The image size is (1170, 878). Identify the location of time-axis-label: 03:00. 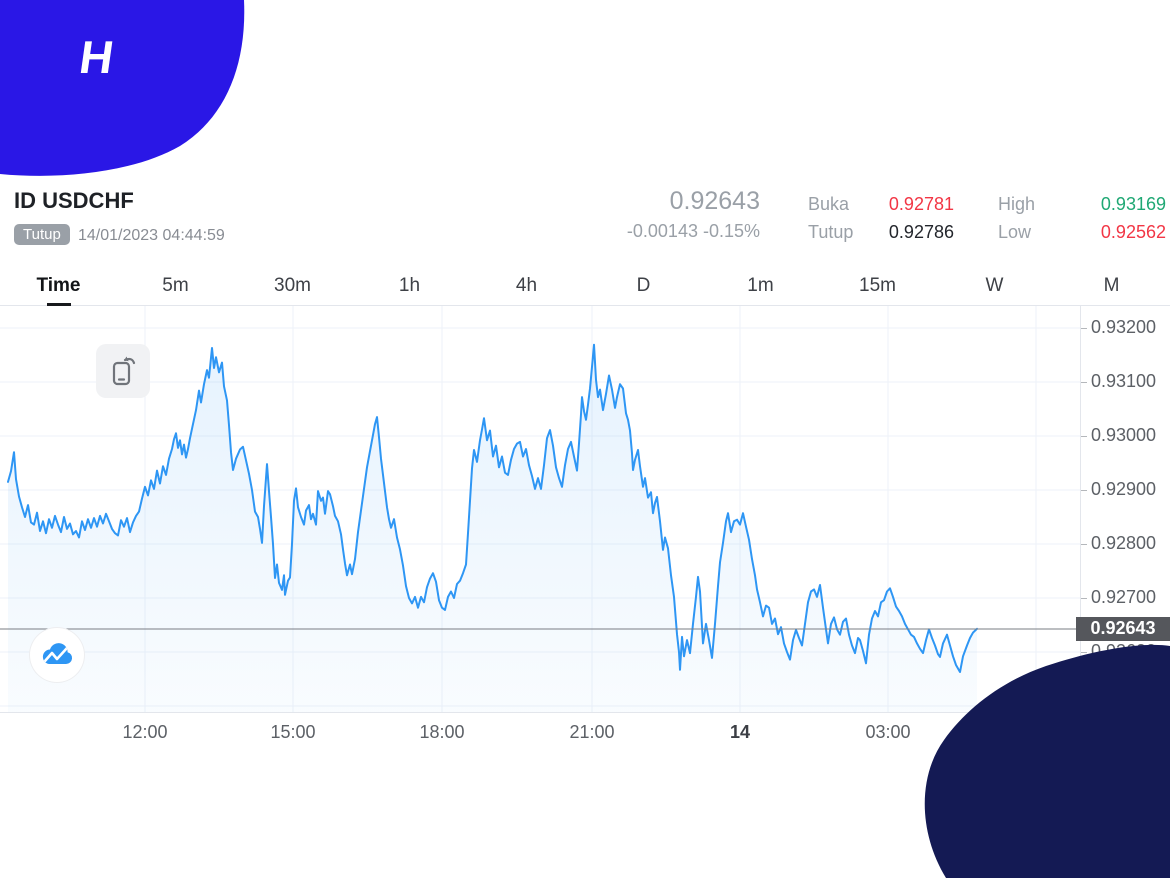
(888, 732).